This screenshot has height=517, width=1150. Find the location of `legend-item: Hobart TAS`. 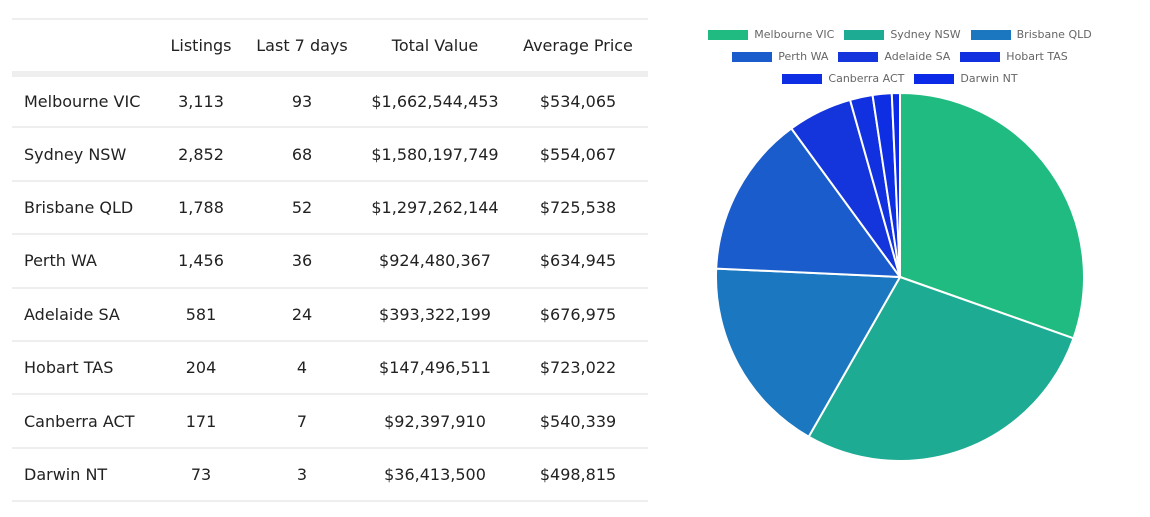

legend-item: Hobart TAS is located at coordinates (1014, 57).